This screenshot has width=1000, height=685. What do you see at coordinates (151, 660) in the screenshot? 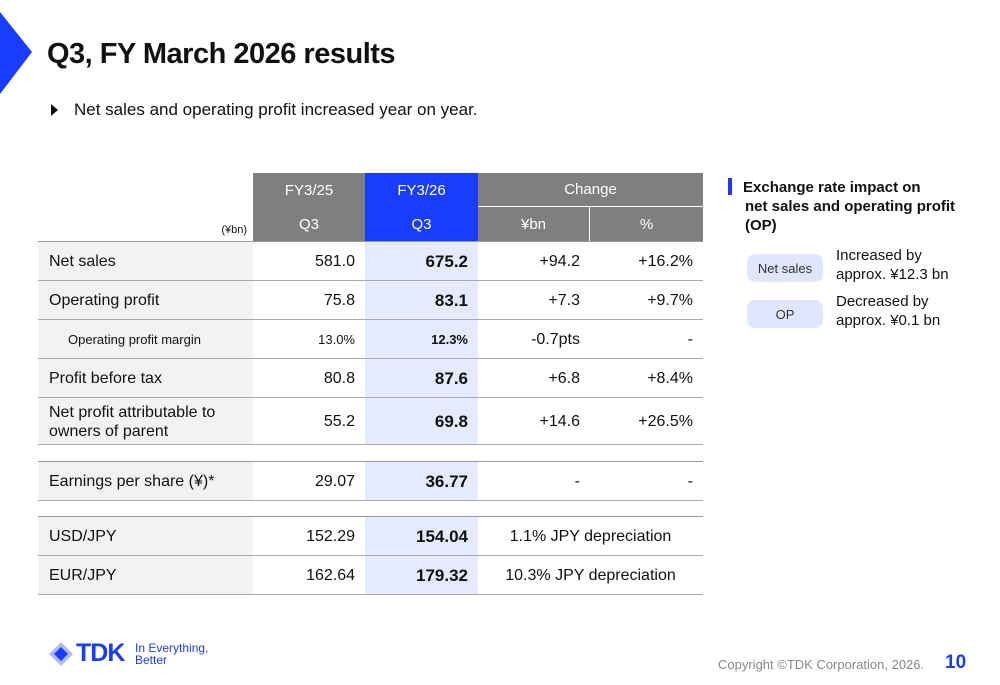
I see `tagline-line: Better` at bounding box center [151, 660].